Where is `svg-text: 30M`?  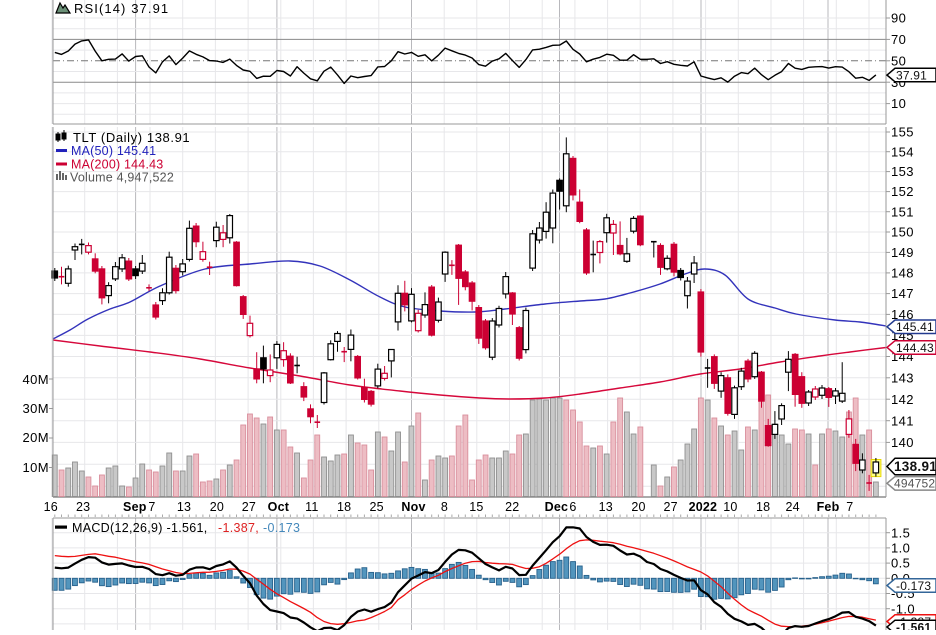
svg-text: 30M is located at coordinates (36, 408).